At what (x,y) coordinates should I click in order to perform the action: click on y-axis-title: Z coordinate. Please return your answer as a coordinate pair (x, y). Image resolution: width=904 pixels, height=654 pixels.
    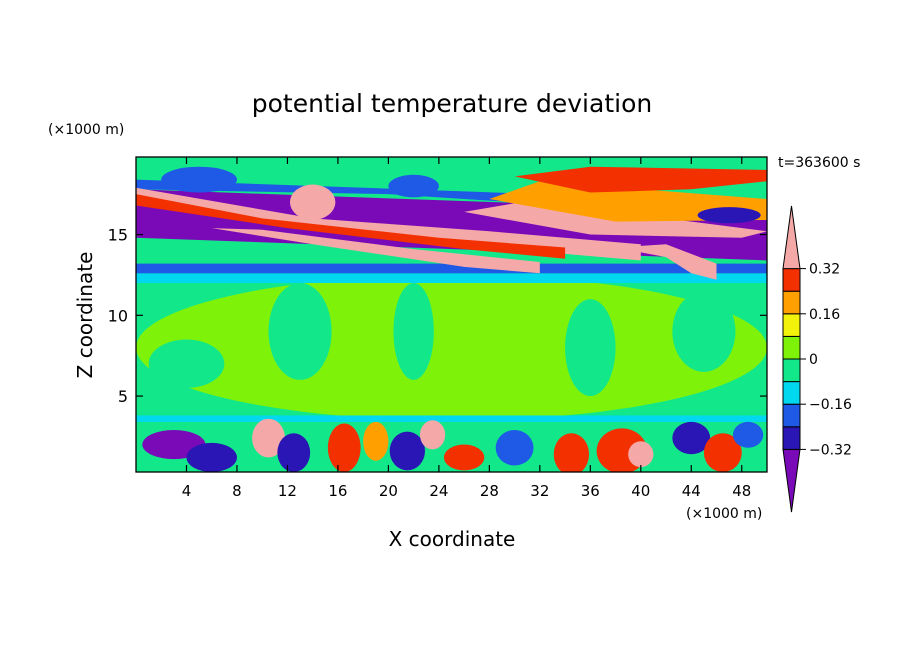
    Looking at the image, I should click on (85, 315).